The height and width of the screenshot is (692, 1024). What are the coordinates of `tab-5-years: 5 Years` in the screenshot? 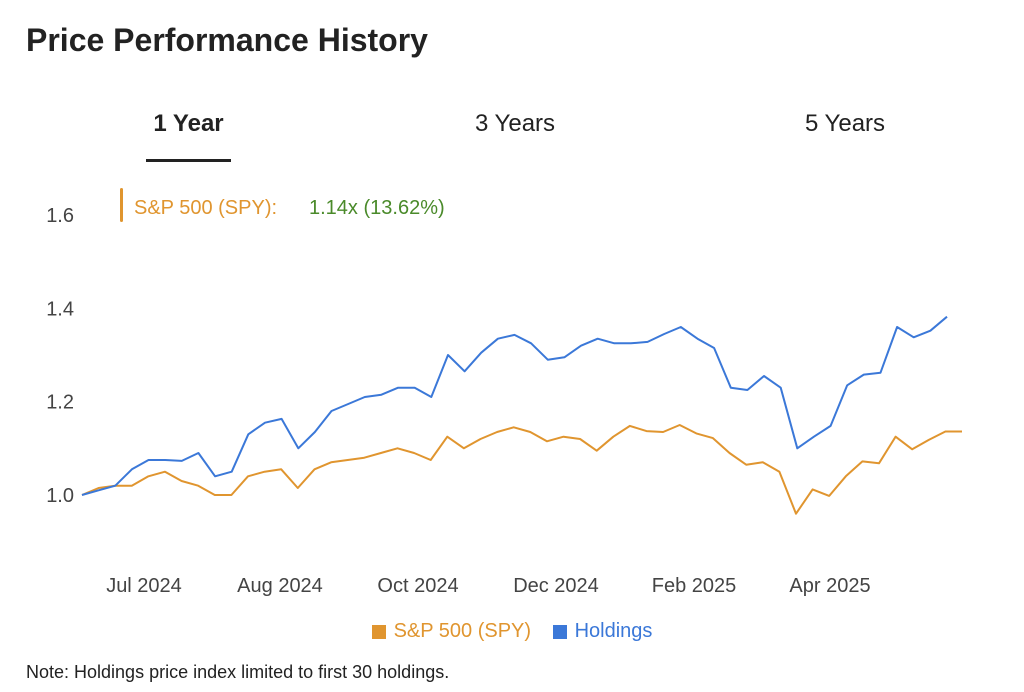 It's located at (845, 123).